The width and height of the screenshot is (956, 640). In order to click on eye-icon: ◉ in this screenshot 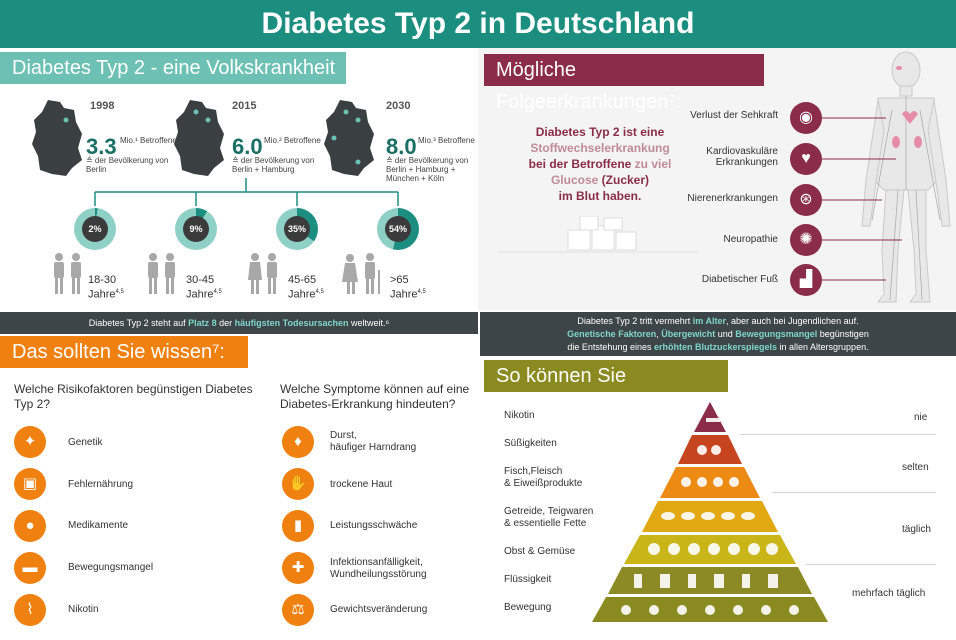, I will do `click(806, 118)`.